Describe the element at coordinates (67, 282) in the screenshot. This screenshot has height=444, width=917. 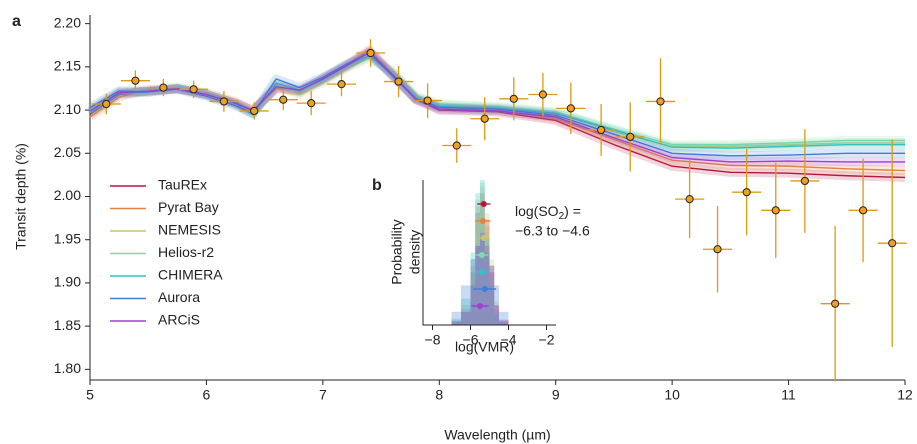
I see `y-tick-label: 1.90` at that location.